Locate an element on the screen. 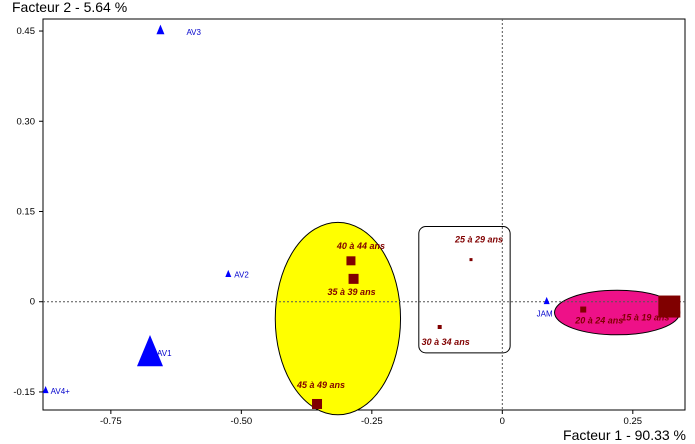 This screenshot has height=444, width=695. marker-15-19-ans is located at coordinates (669, 306).